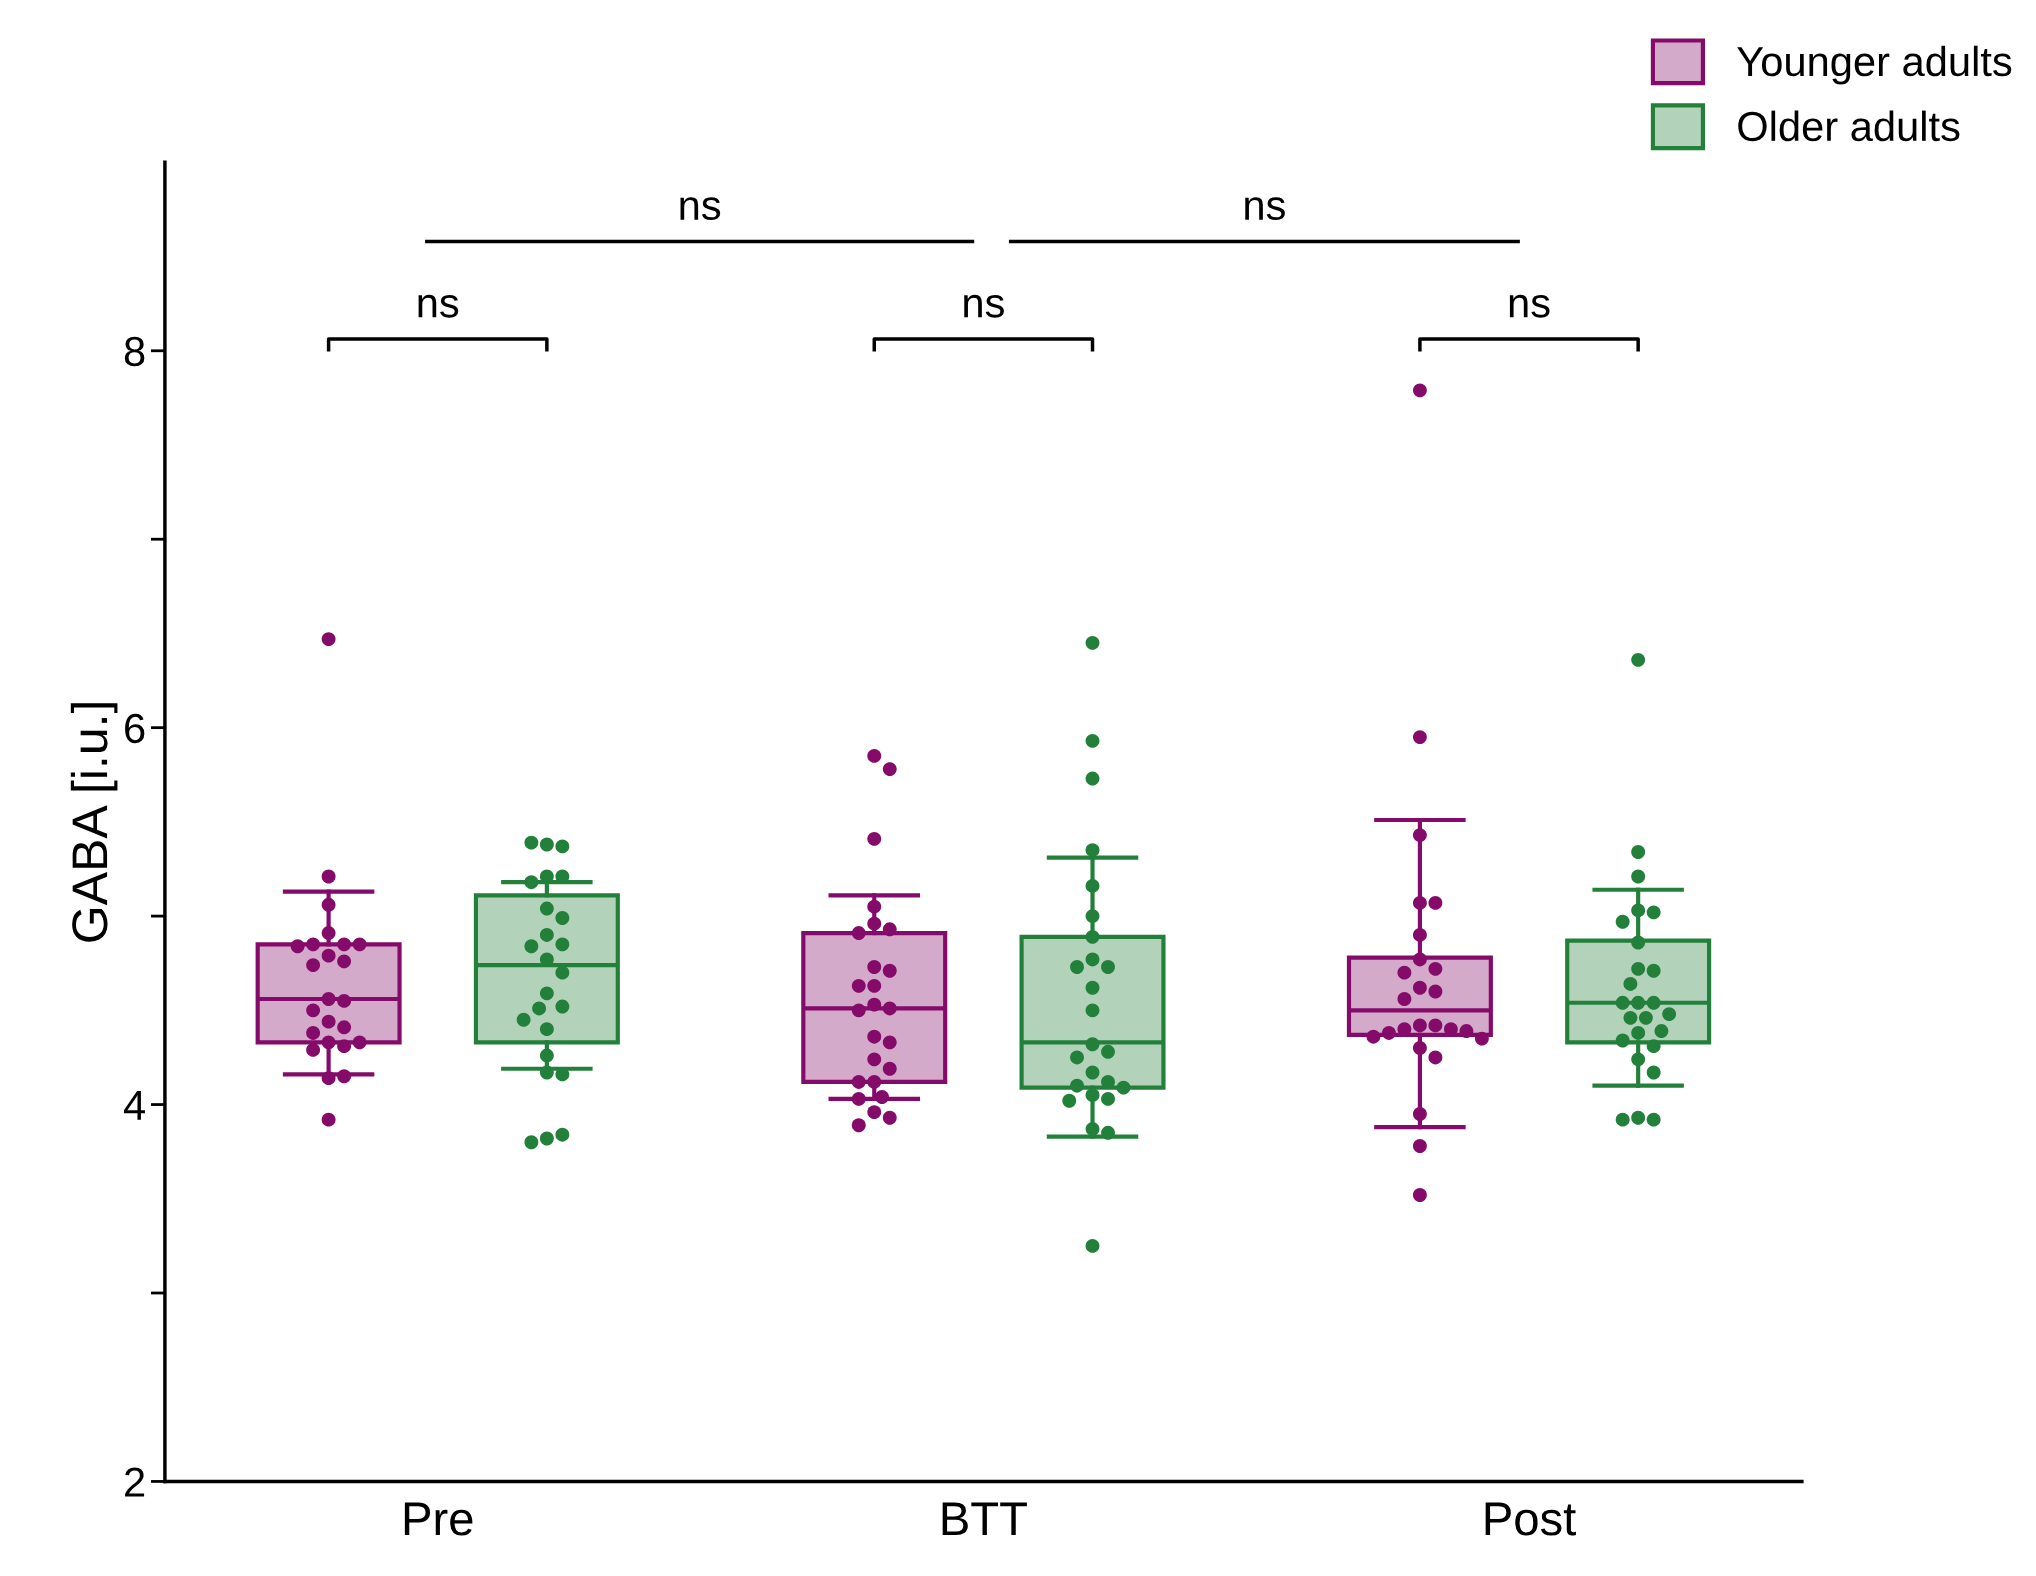 Image resolution: width=2036 pixels, height=1576 pixels. I want to click on y-tick-label: 8, so click(134, 351).